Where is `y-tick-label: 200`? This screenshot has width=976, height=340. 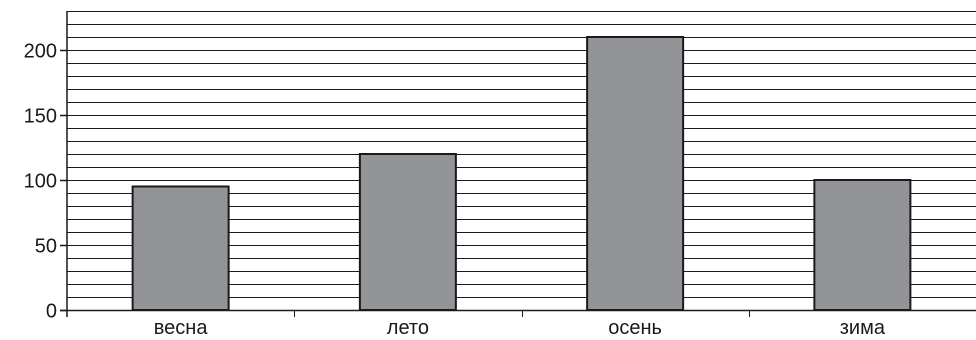
y-tick-label: 200 is located at coordinates (40, 52).